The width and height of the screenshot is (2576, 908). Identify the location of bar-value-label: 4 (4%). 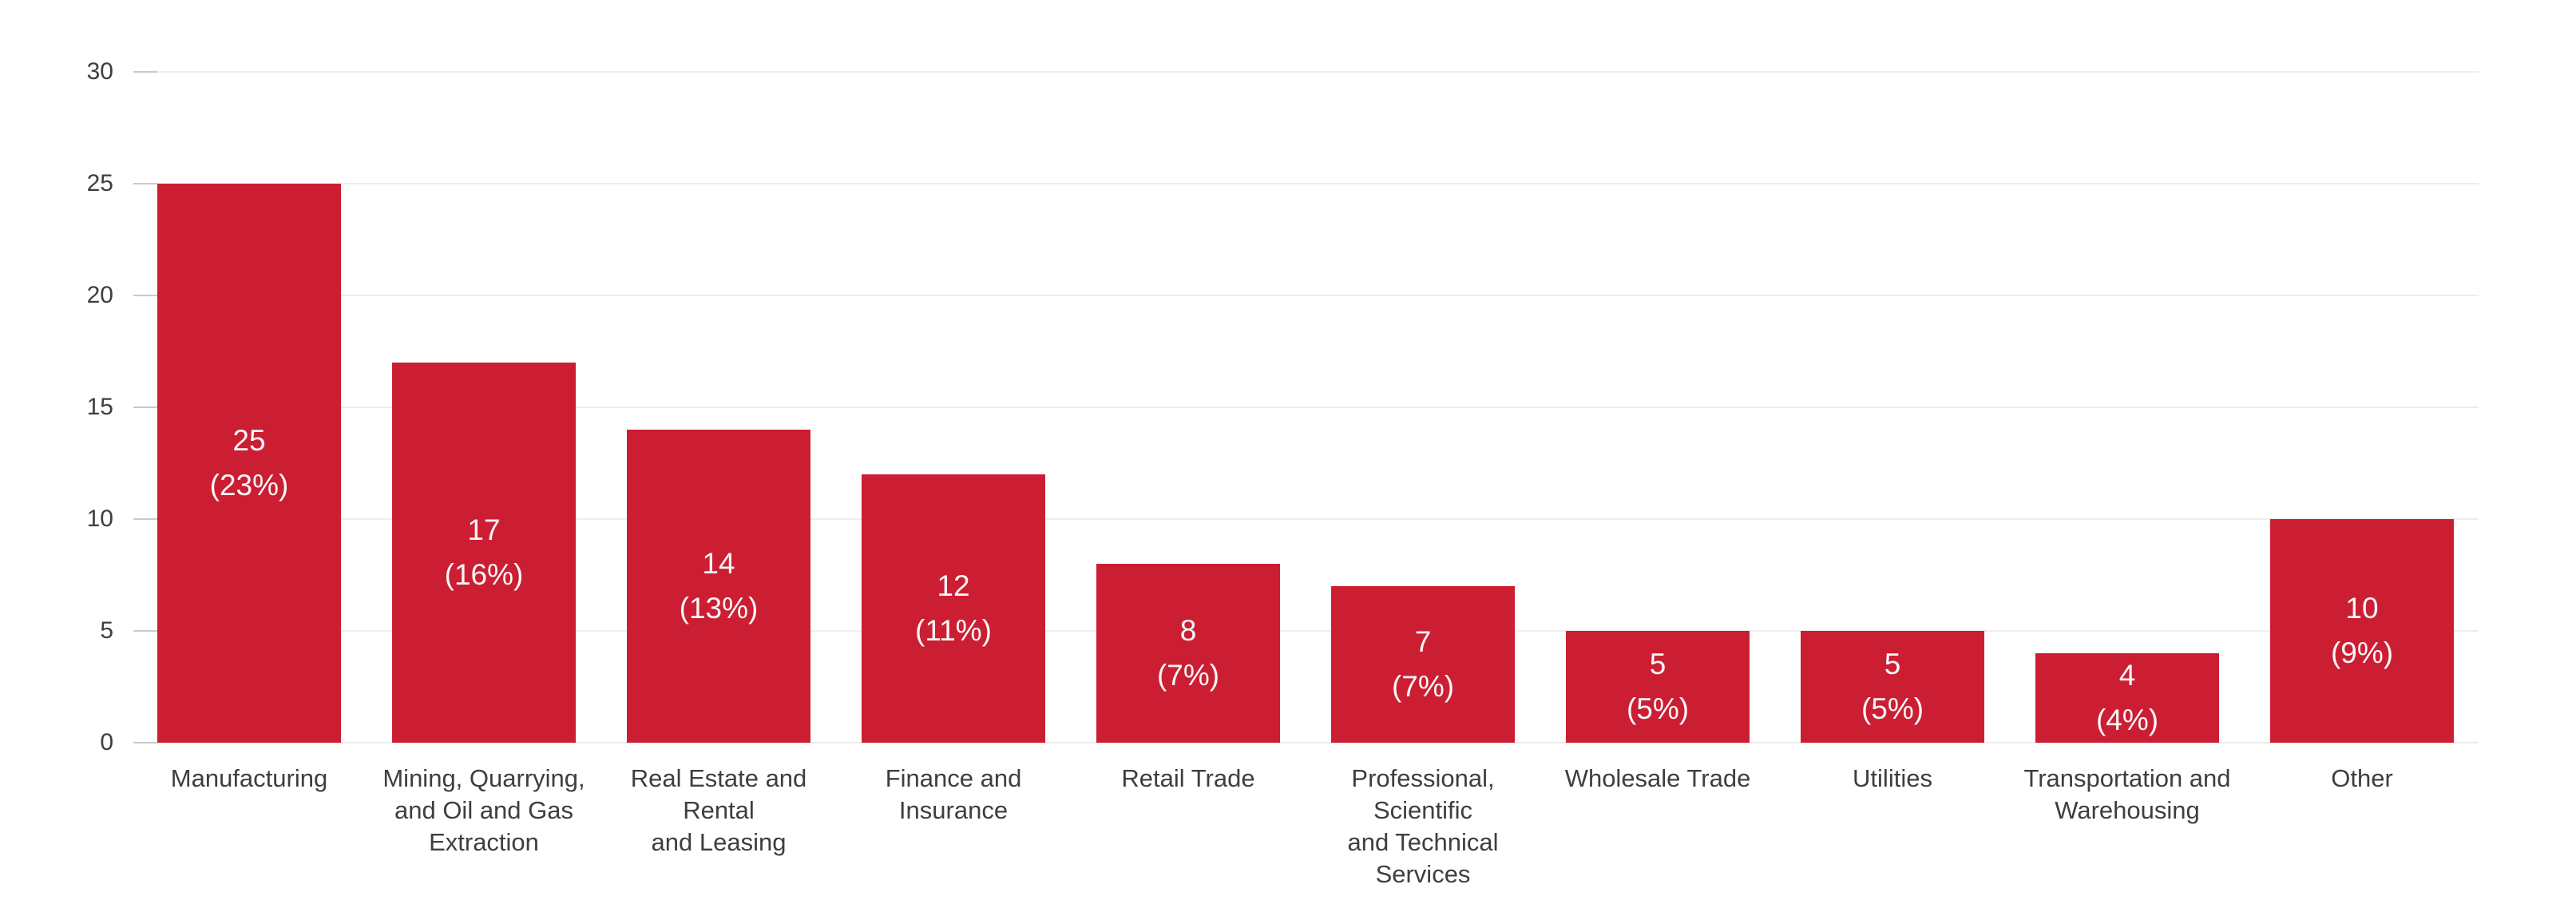
(2127, 697).